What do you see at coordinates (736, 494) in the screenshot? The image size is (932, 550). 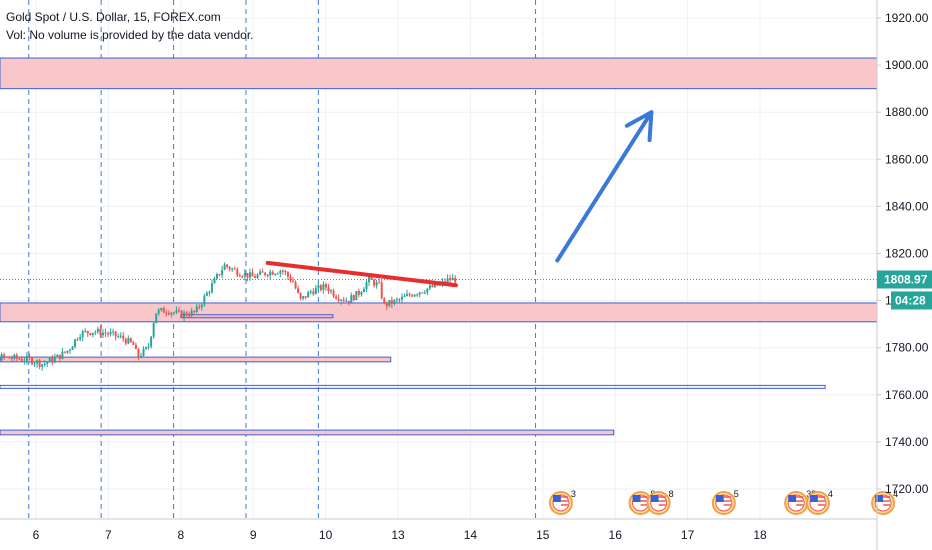 I see `event-count-label: 5` at bounding box center [736, 494].